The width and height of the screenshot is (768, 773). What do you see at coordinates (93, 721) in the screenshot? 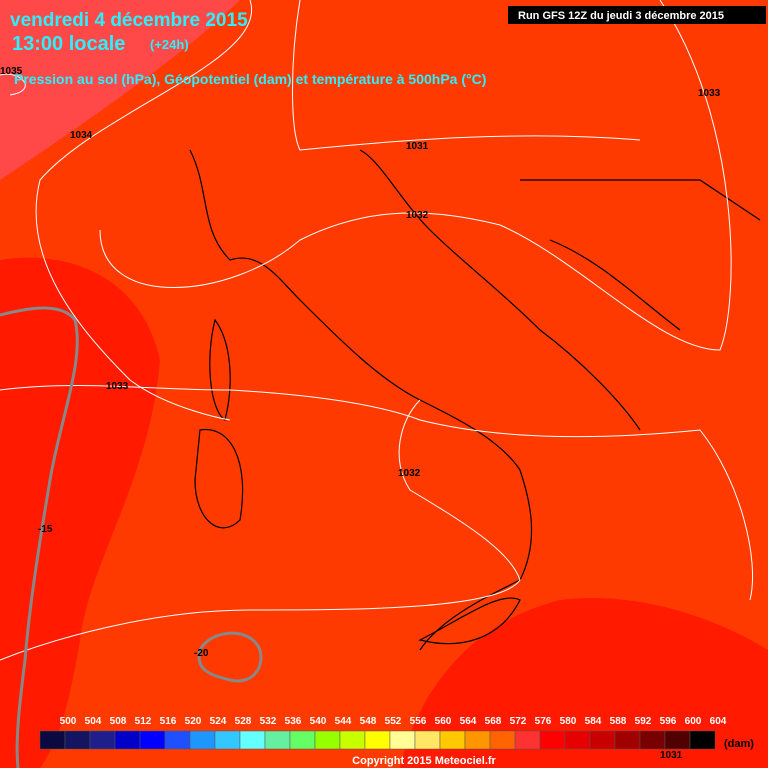
I see `legend-value: 504` at bounding box center [93, 721].